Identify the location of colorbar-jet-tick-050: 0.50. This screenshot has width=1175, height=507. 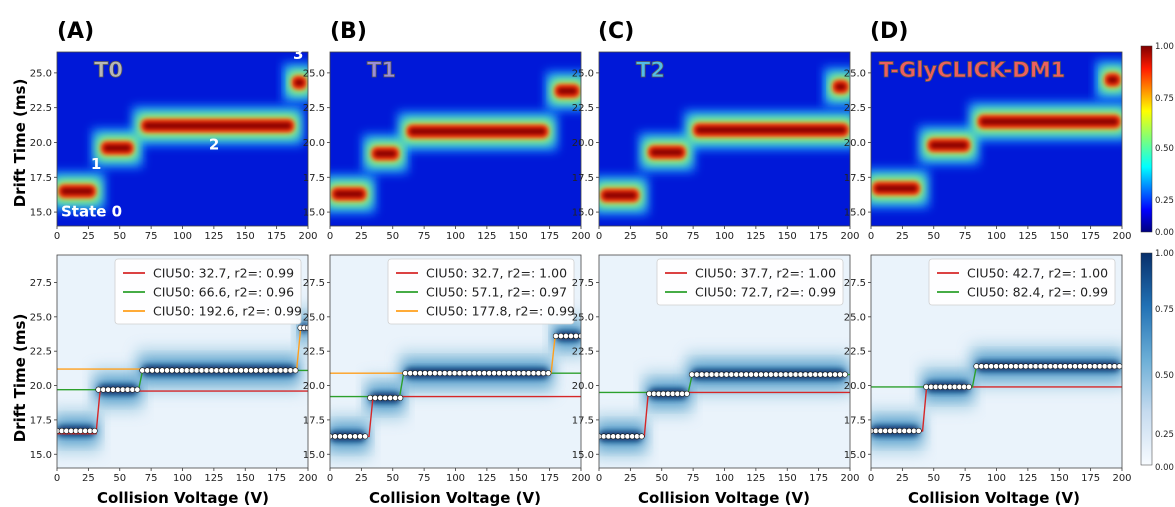
(1164, 149).